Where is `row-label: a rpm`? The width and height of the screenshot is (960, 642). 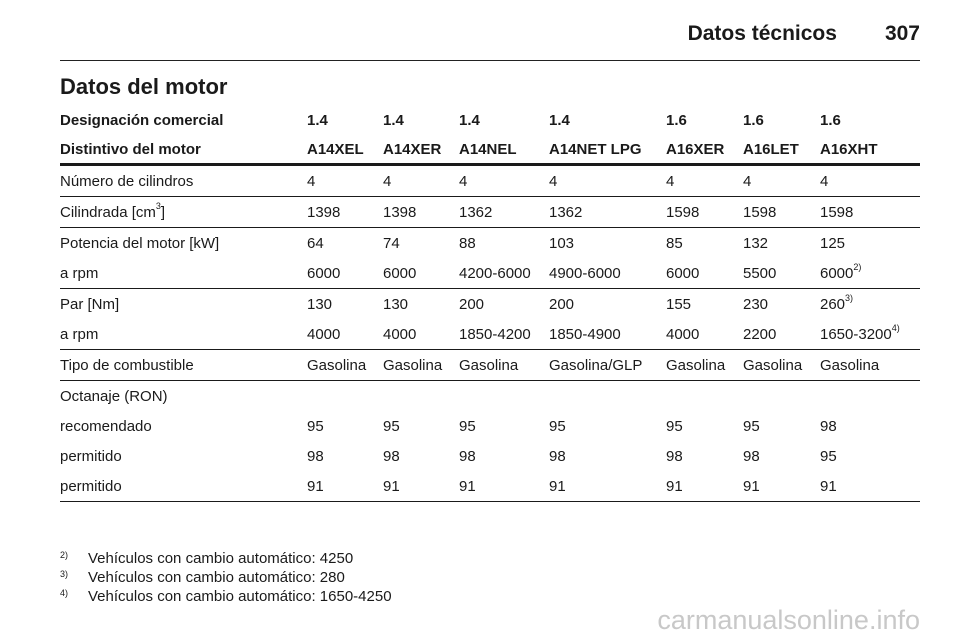 row-label: a rpm is located at coordinates (183, 273).